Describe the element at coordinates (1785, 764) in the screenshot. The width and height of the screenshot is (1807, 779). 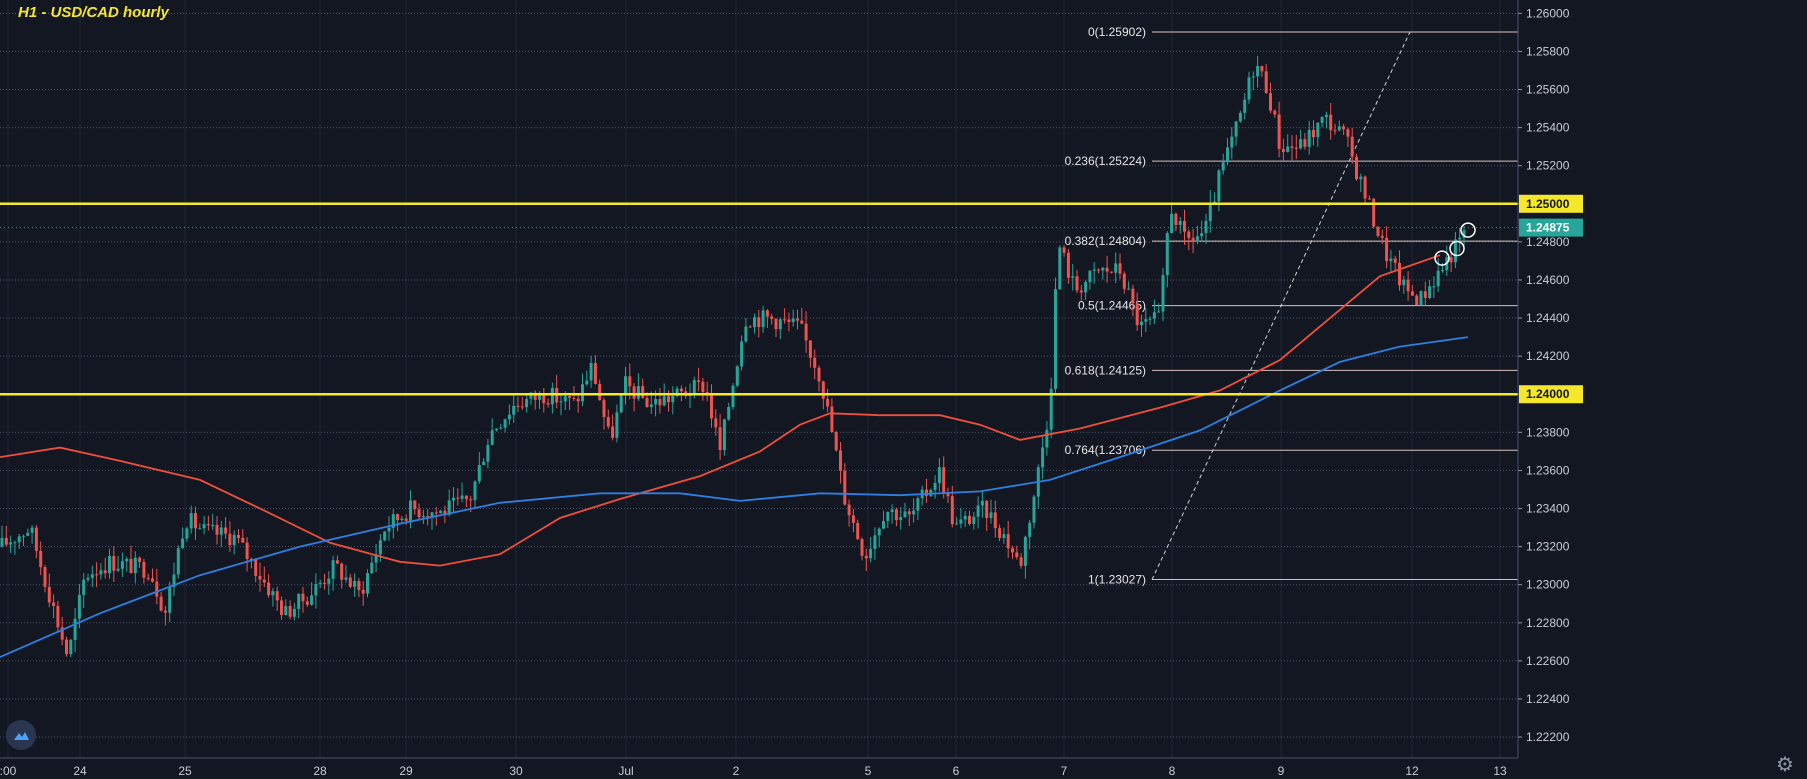
I see `settings-gear-icon: ⚙` at that location.